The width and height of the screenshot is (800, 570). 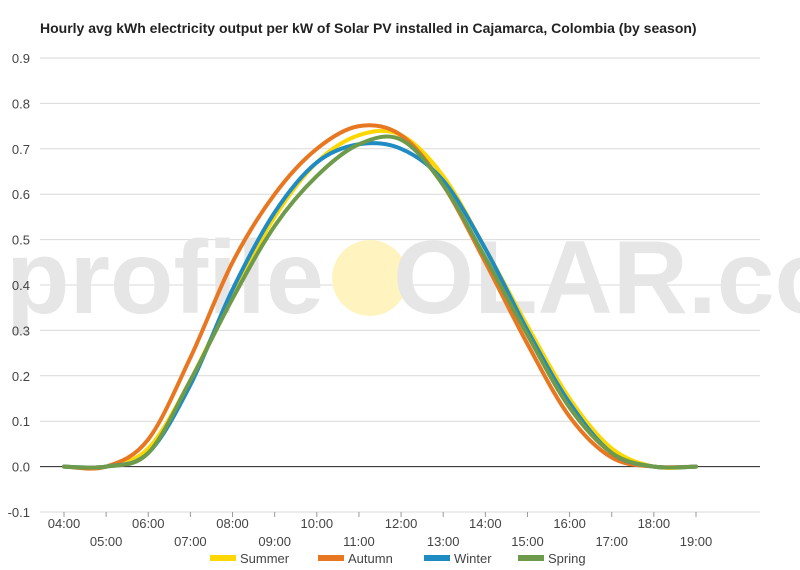 What do you see at coordinates (611, 541) in the screenshot?
I see `x-tick-label: 17:00` at bounding box center [611, 541].